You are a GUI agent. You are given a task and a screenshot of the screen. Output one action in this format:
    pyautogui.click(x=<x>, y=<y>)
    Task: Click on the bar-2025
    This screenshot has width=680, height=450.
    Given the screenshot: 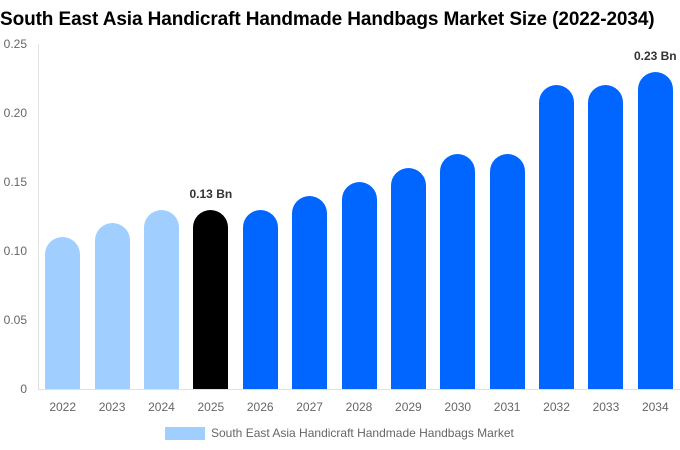 What is the action you would take?
    pyautogui.click(x=211, y=299)
    